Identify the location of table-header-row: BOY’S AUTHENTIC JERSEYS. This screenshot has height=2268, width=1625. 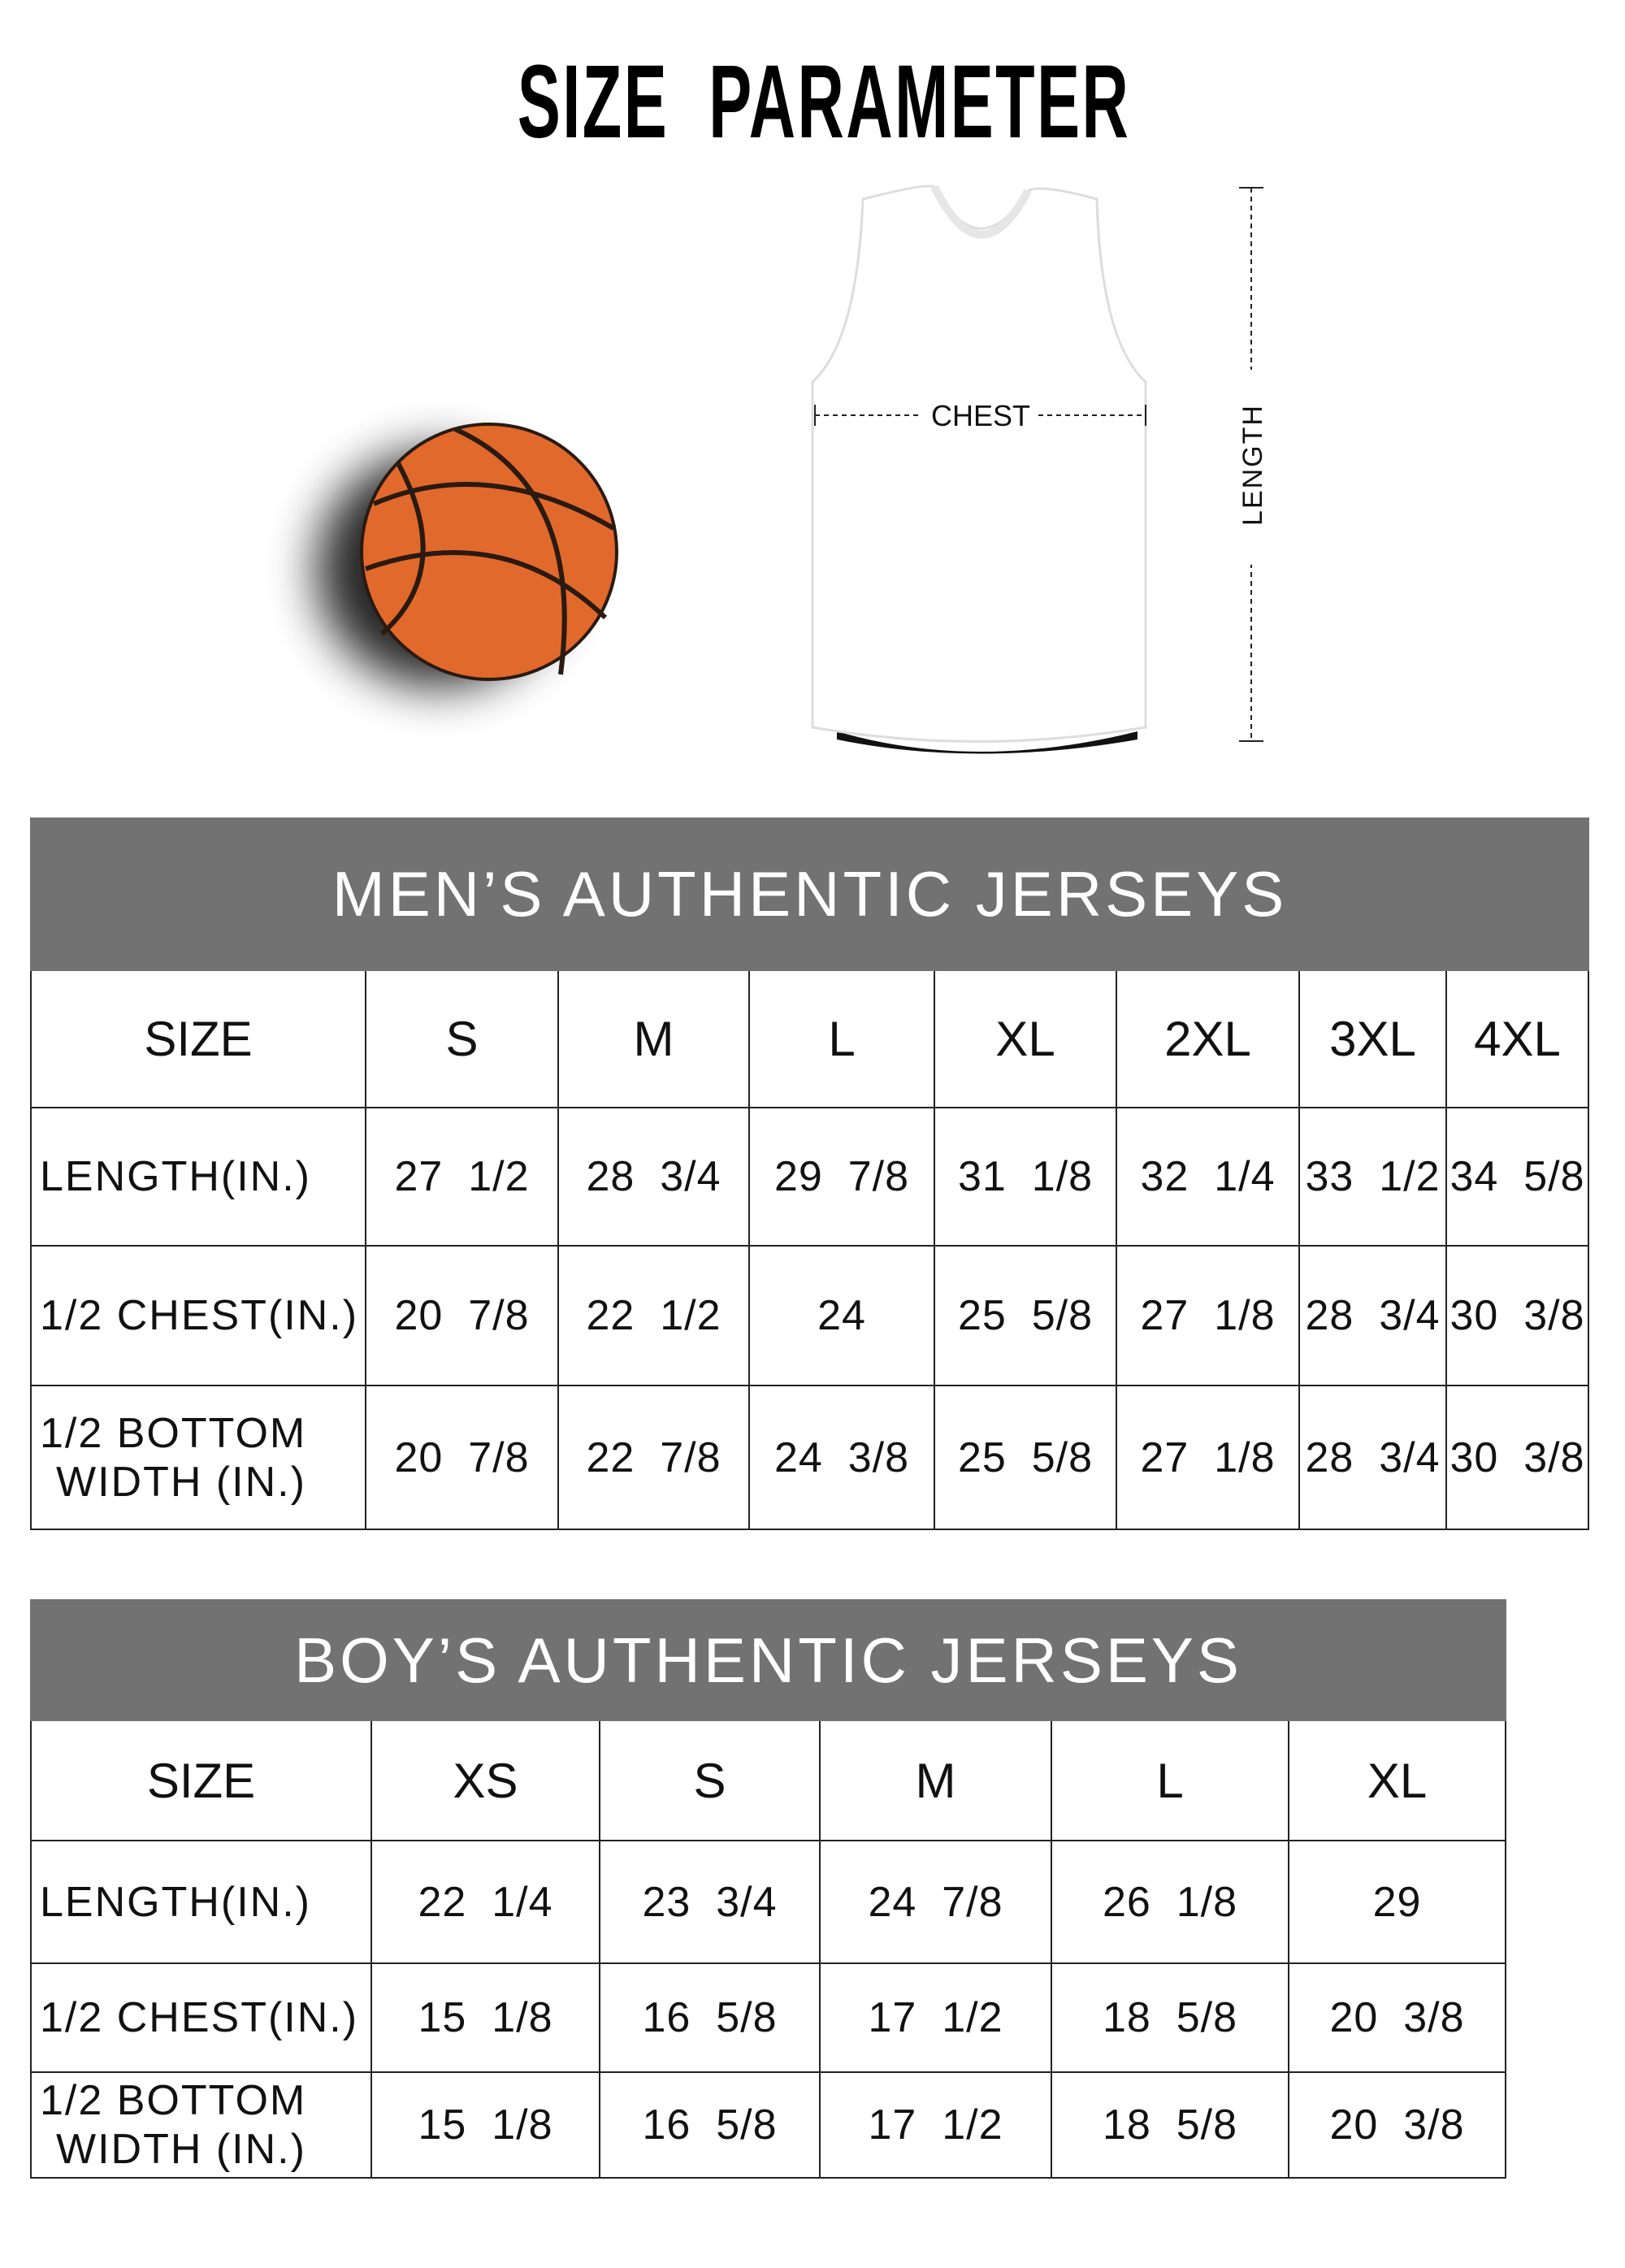
(768, 1660).